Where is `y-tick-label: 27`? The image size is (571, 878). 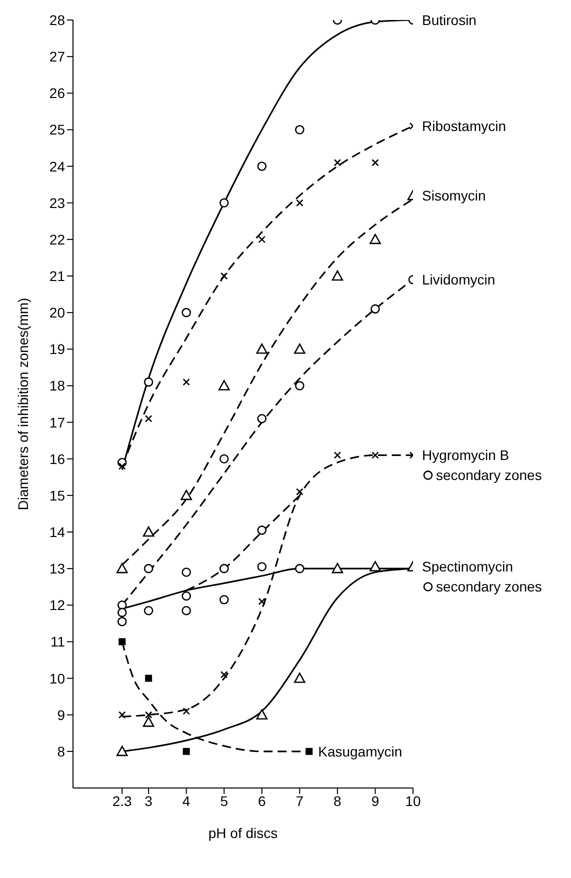
y-tick-label: 27 is located at coordinates (57, 56).